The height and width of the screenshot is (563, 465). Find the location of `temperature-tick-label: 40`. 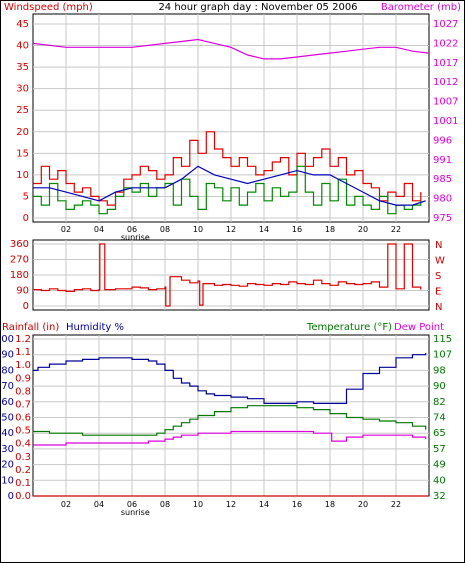

temperature-tick-label: 40 is located at coordinates (439, 480).